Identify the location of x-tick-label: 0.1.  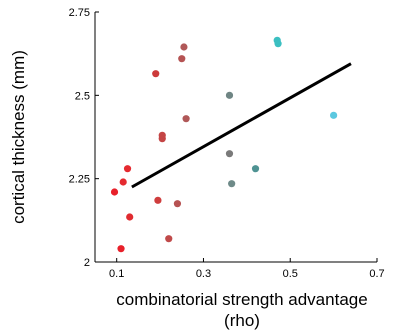
(116, 274).